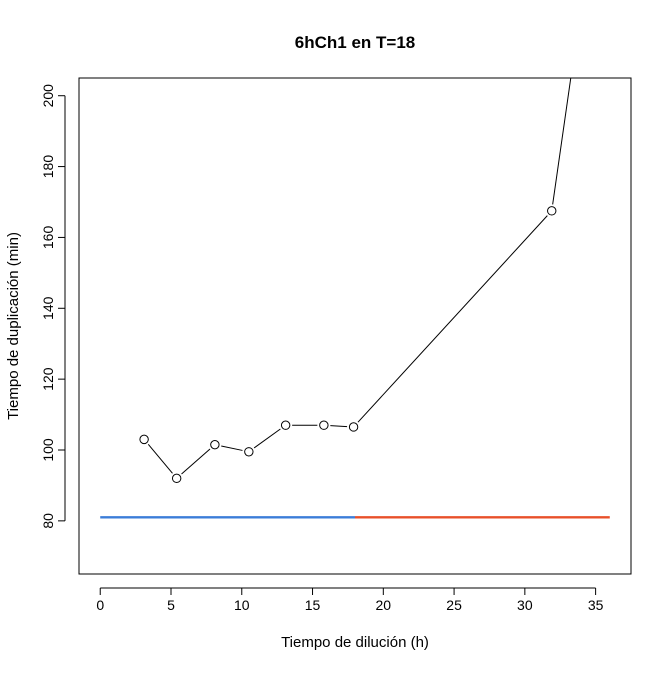  What do you see at coordinates (48, 308) in the screenshot?
I see `y-tick-label-3: 140` at bounding box center [48, 308].